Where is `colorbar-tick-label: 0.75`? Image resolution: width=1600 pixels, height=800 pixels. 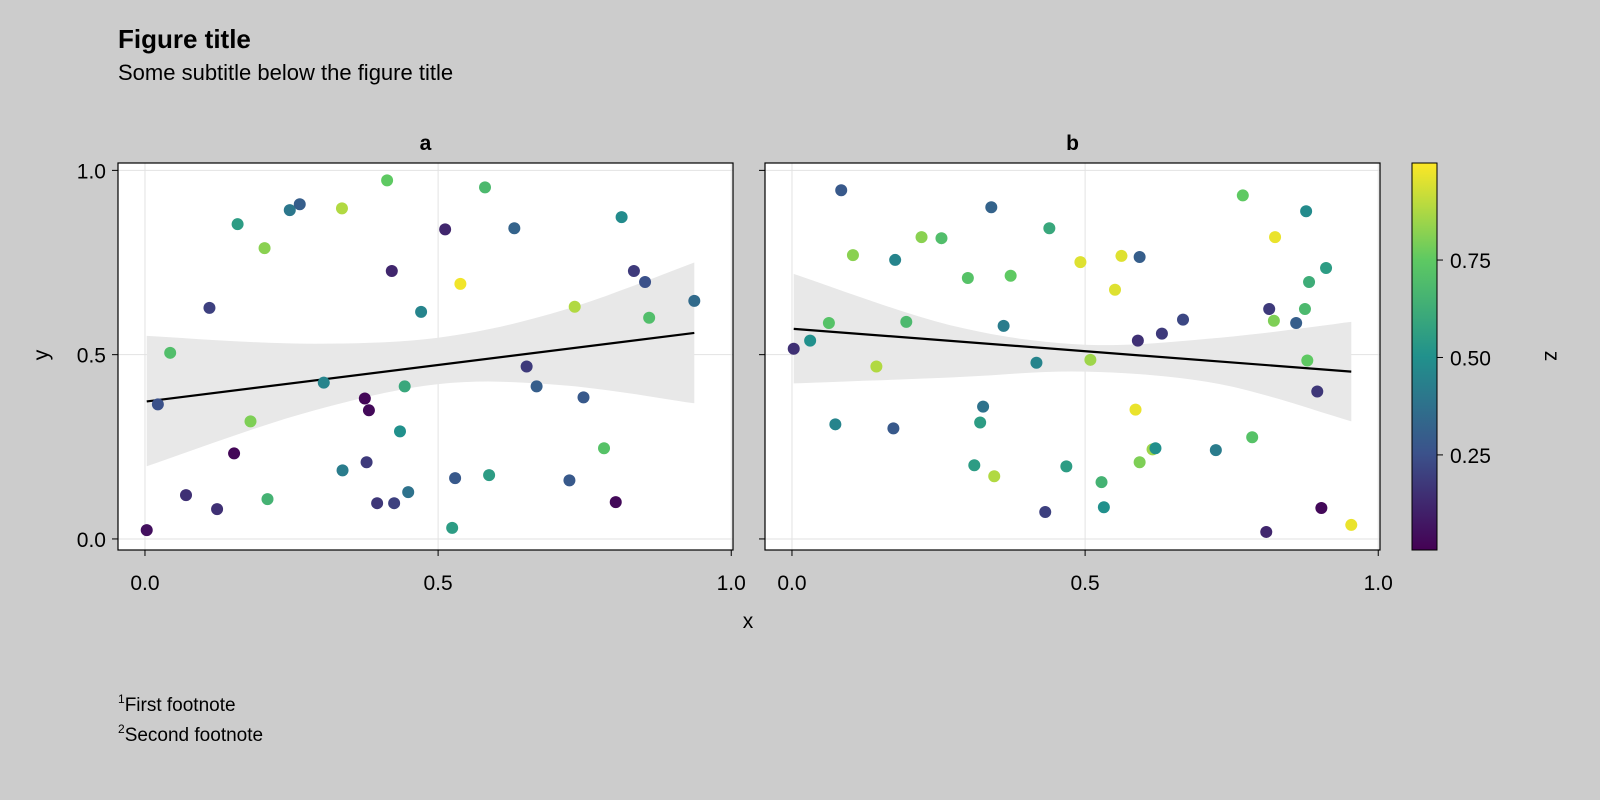
colorbar-tick-label: 0.75 is located at coordinates (1470, 261).